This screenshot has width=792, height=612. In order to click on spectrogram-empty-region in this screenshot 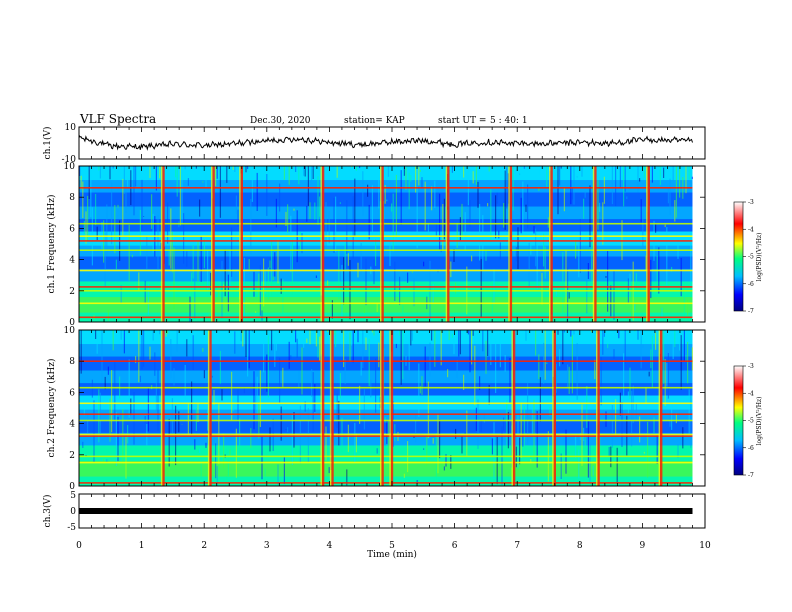, I will do `click(698, 244)`.